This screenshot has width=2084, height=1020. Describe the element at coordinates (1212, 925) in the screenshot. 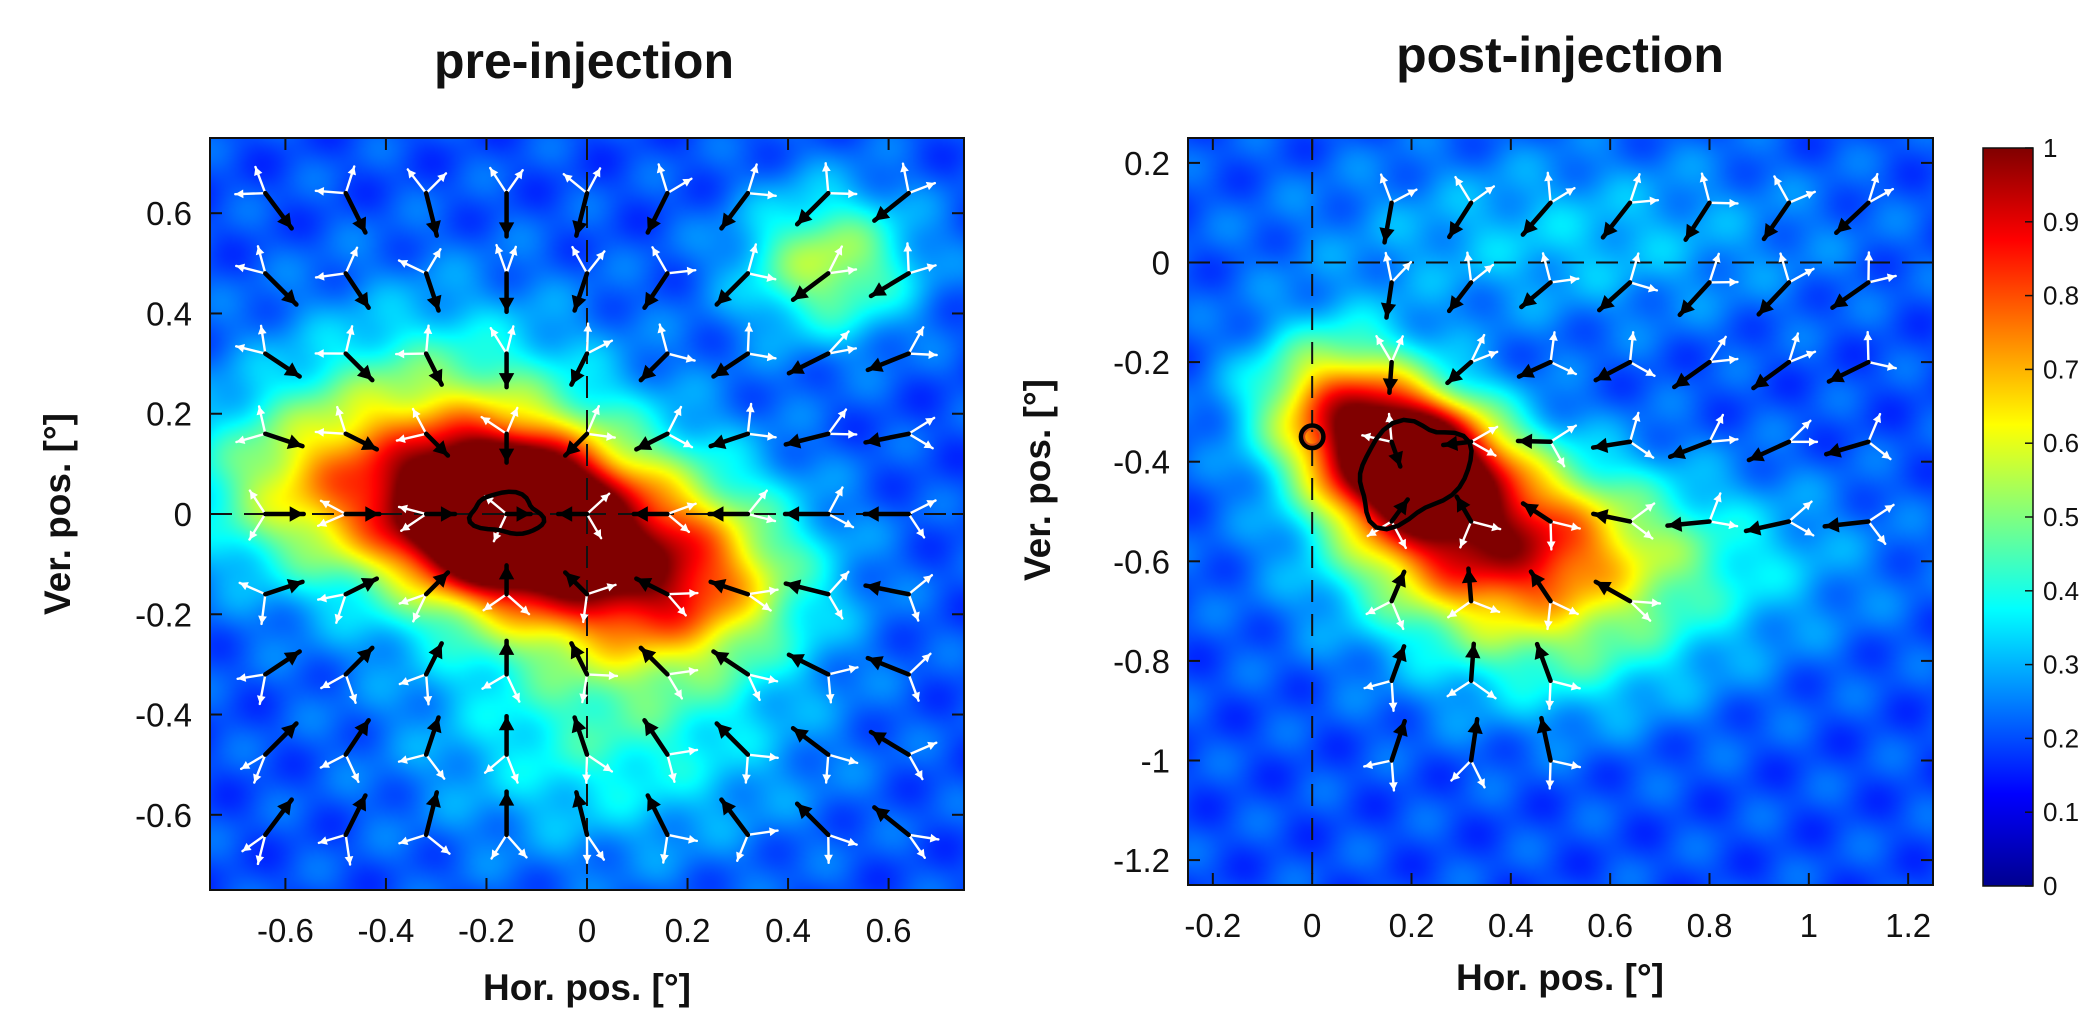

I see `x-tick-label: -0.2` at that location.